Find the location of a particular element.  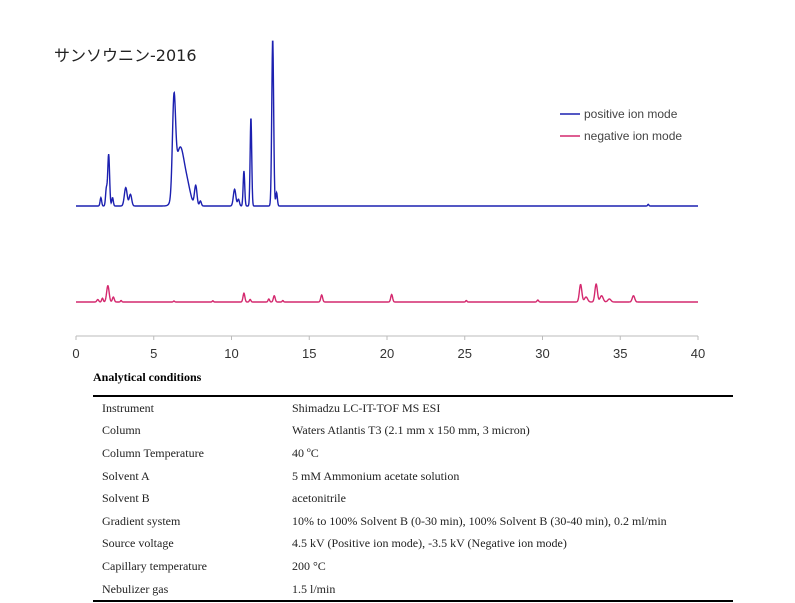

x-axis: 0 5 10 15 20 25 30 35 40 is located at coordinates (388, 348).